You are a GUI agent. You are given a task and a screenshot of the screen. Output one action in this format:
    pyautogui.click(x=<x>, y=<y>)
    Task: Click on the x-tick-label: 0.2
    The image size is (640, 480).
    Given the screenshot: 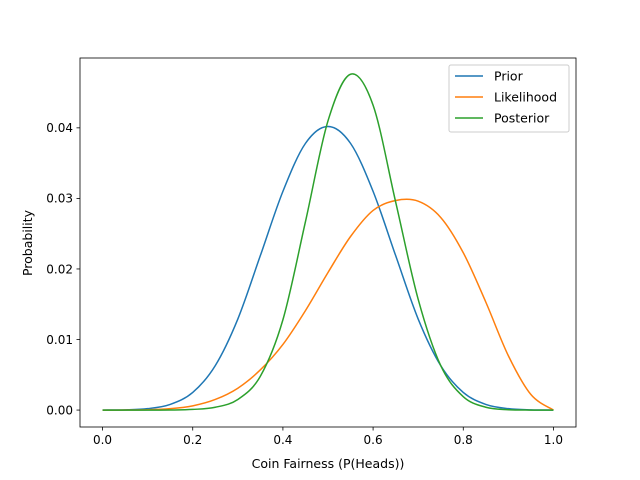 What is the action you would take?
    pyautogui.click(x=192, y=440)
    